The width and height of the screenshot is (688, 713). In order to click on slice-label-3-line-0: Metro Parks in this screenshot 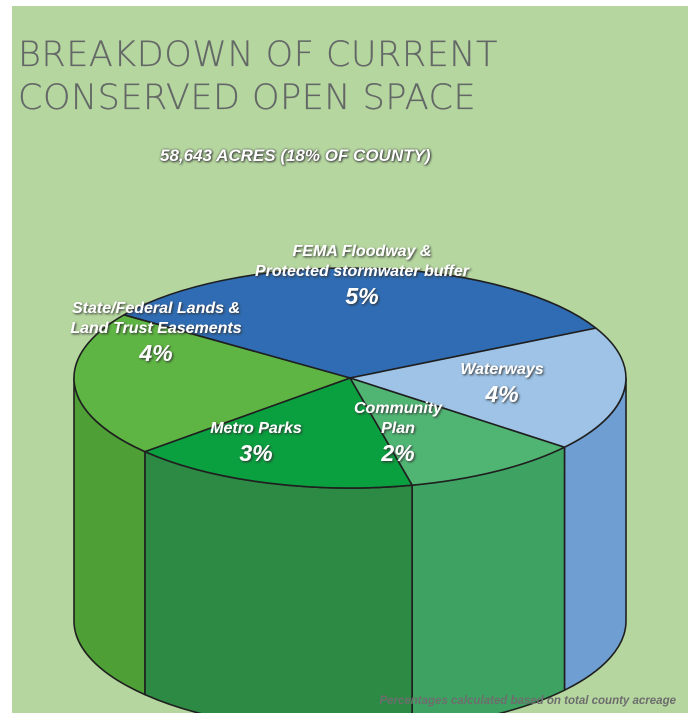, I will do `click(256, 428)`.